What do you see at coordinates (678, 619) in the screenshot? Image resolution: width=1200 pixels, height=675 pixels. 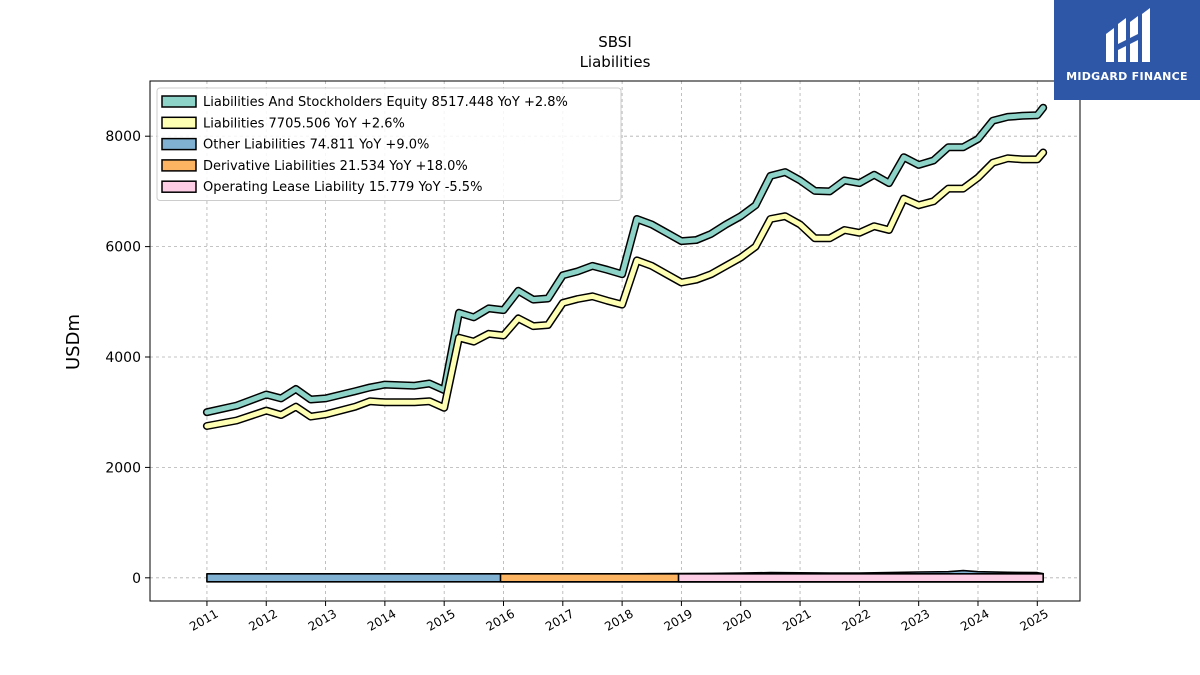 I see `x-tick-label: 2019` at bounding box center [678, 619].